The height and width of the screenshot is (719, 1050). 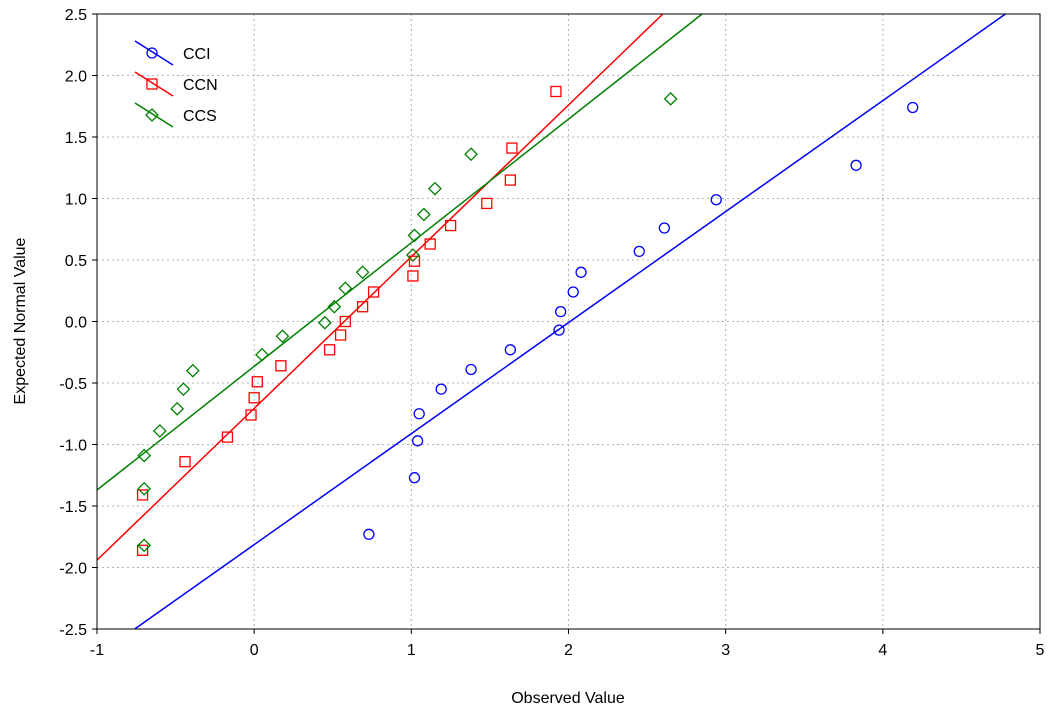 What do you see at coordinates (176, 84) in the screenshot?
I see `legend: CCI CCN CCS` at bounding box center [176, 84].